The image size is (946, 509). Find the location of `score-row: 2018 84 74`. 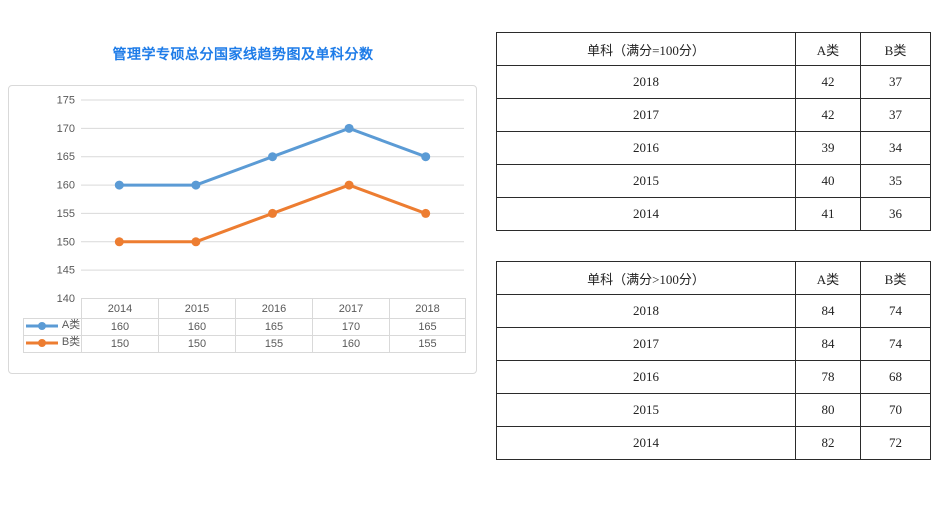

score-row: 2018 84 74 is located at coordinates (713, 311).